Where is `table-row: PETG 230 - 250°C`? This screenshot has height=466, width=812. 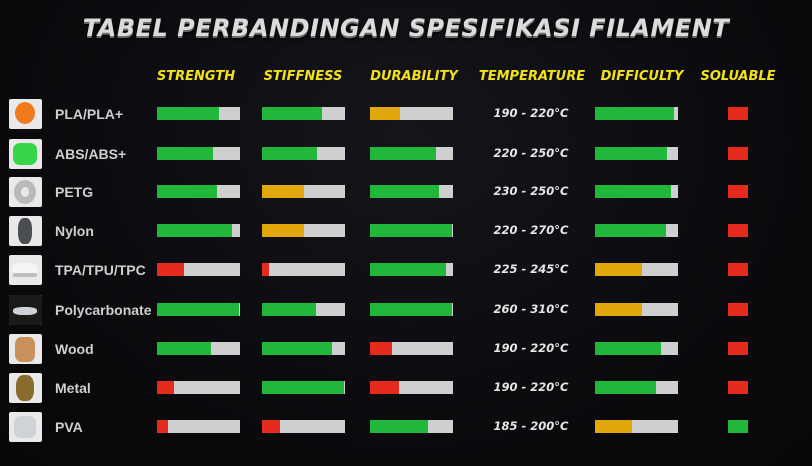
table-row: PETG 230 - 250°C is located at coordinates (406, 192).